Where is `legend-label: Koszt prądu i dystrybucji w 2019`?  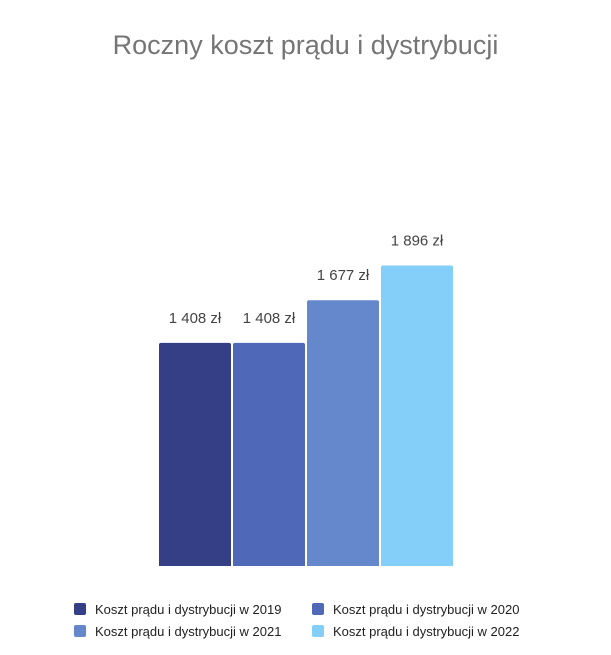 legend-label: Koszt prądu i dystrybucji w 2019 is located at coordinates (188, 609).